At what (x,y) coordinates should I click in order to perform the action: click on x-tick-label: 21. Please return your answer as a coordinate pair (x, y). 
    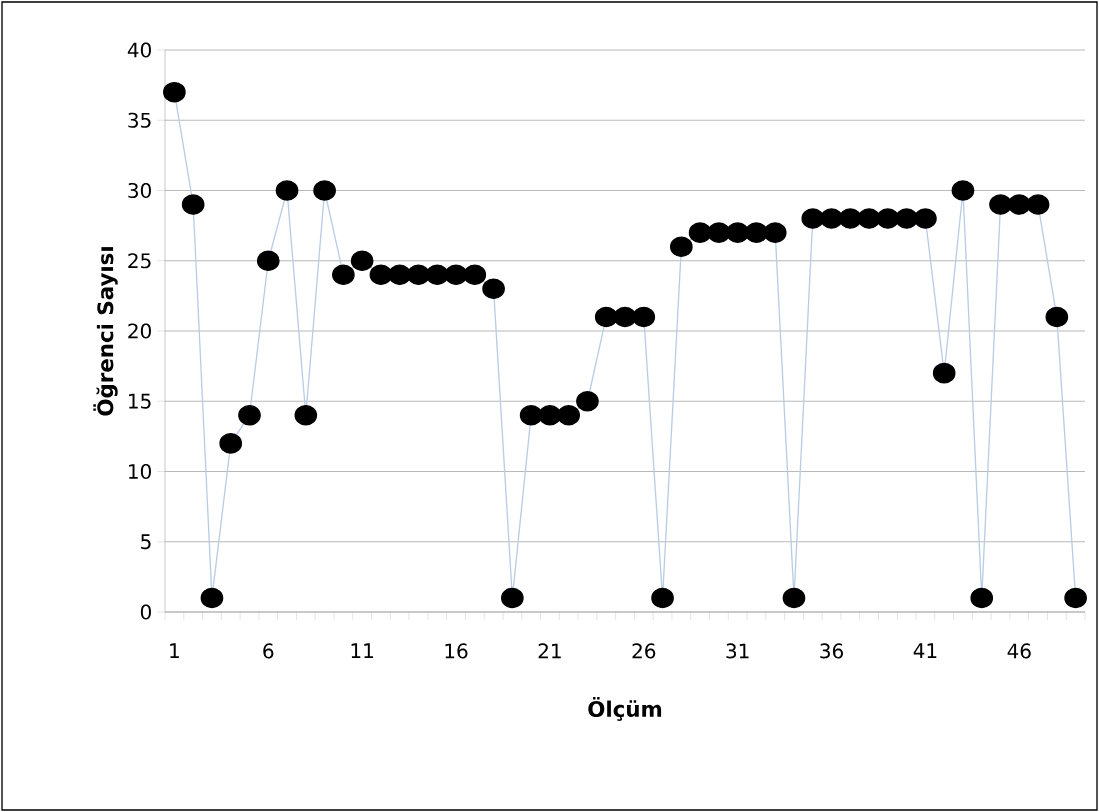
    Looking at the image, I should click on (549, 651).